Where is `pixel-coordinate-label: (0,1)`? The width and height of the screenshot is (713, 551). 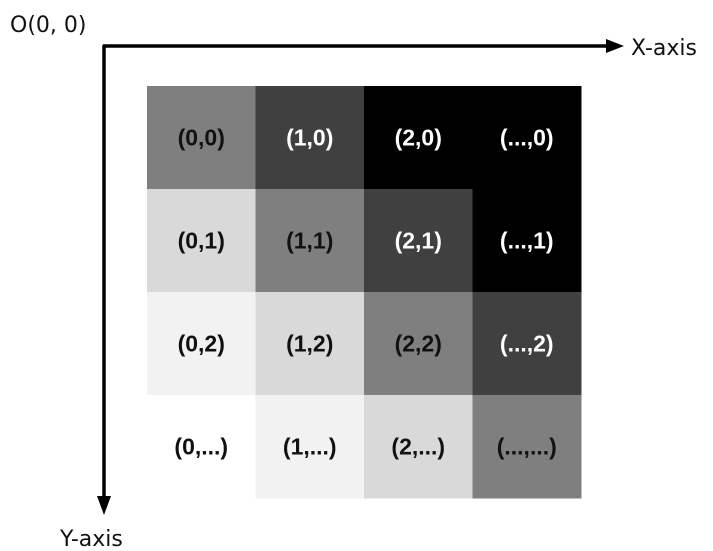 pixel-coordinate-label: (0,1) is located at coordinates (201, 241).